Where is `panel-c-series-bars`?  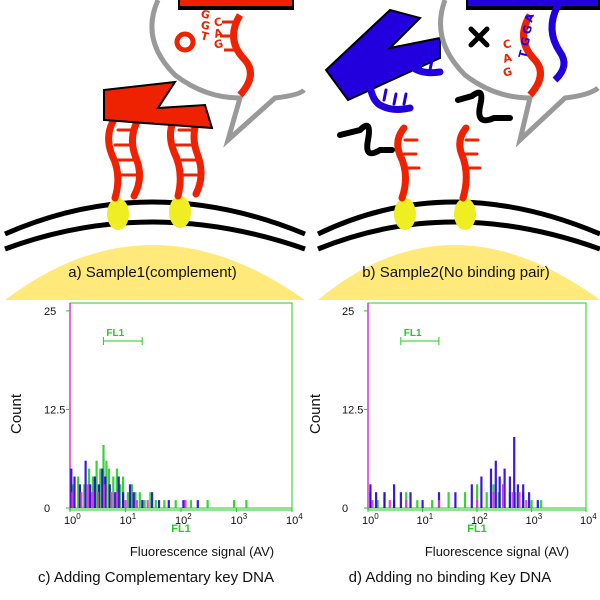
panel-c-series-bars is located at coordinates (159, 476).